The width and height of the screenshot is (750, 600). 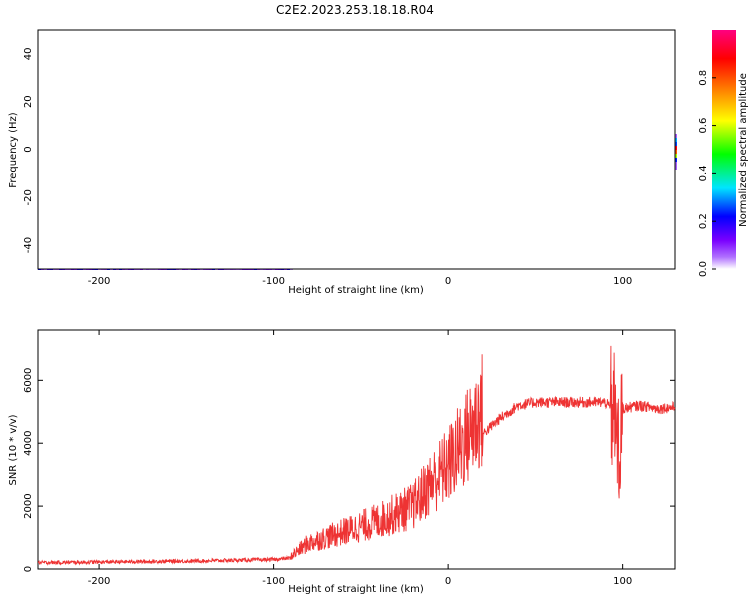 What do you see at coordinates (355, 10) in the screenshot?
I see `figure-title: C2E2.2023.253.18.18.R04` at bounding box center [355, 10].